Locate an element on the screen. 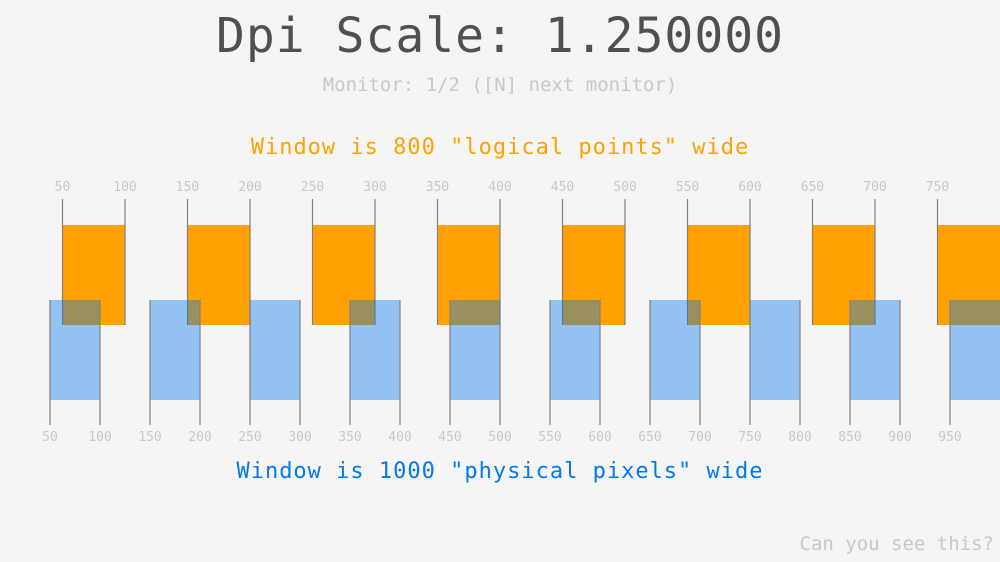 This screenshot has width=1000, height=562. physical-tick-label: 350 is located at coordinates (349, 437).